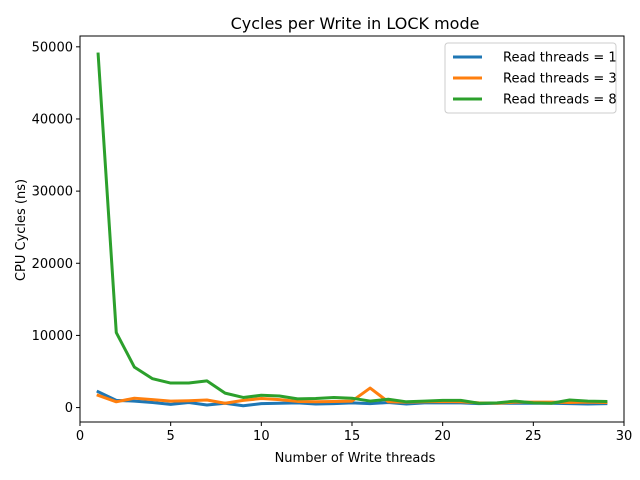 The width and height of the screenshot is (640, 480). Describe the element at coordinates (171, 436) in the screenshot. I see `x-tick-label: 5` at that location.